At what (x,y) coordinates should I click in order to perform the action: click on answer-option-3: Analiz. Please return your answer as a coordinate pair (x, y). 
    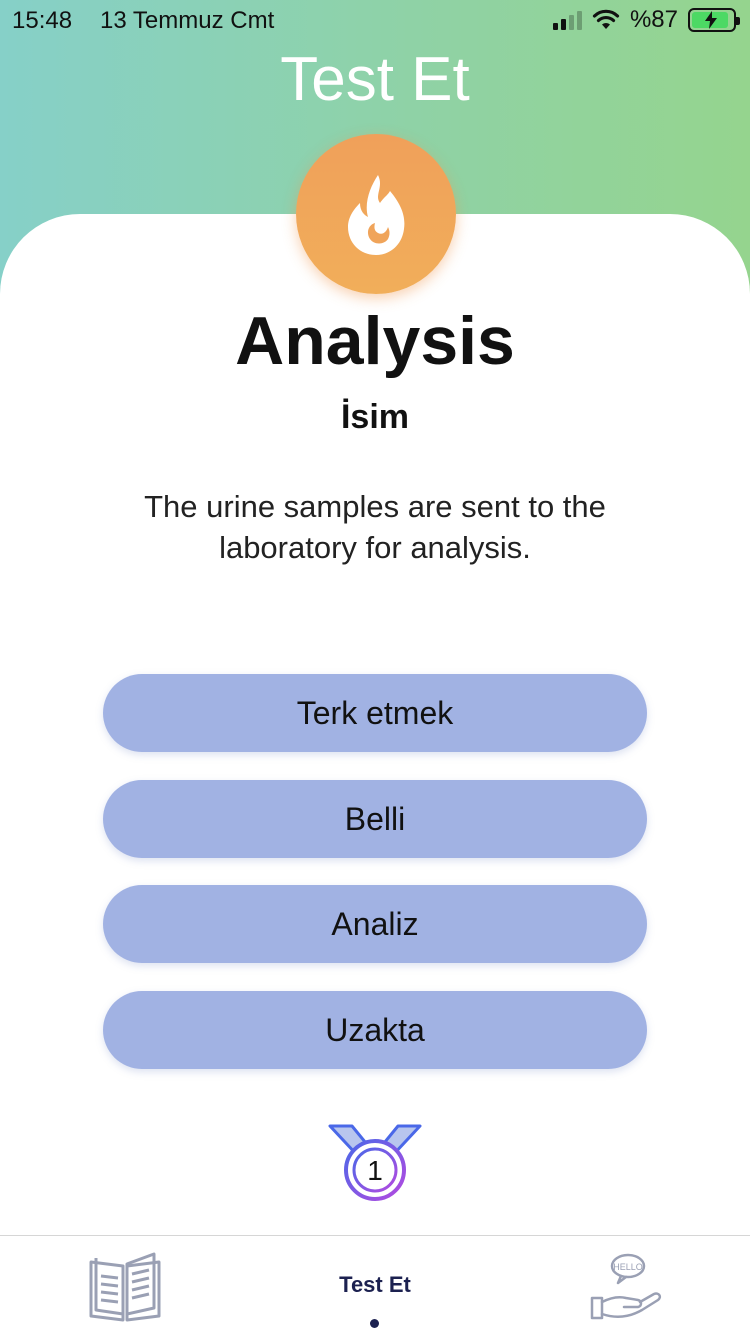
    Looking at the image, I should click on (375, 924).